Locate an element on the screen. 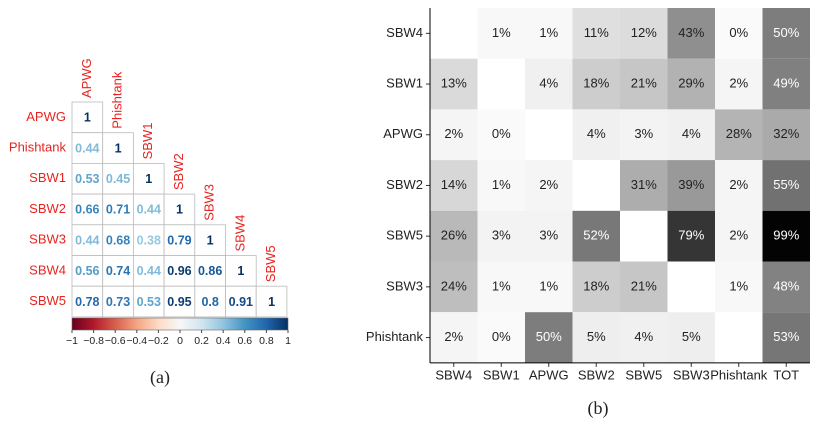  cell-value: 48% is located at coordinates (786, 285).